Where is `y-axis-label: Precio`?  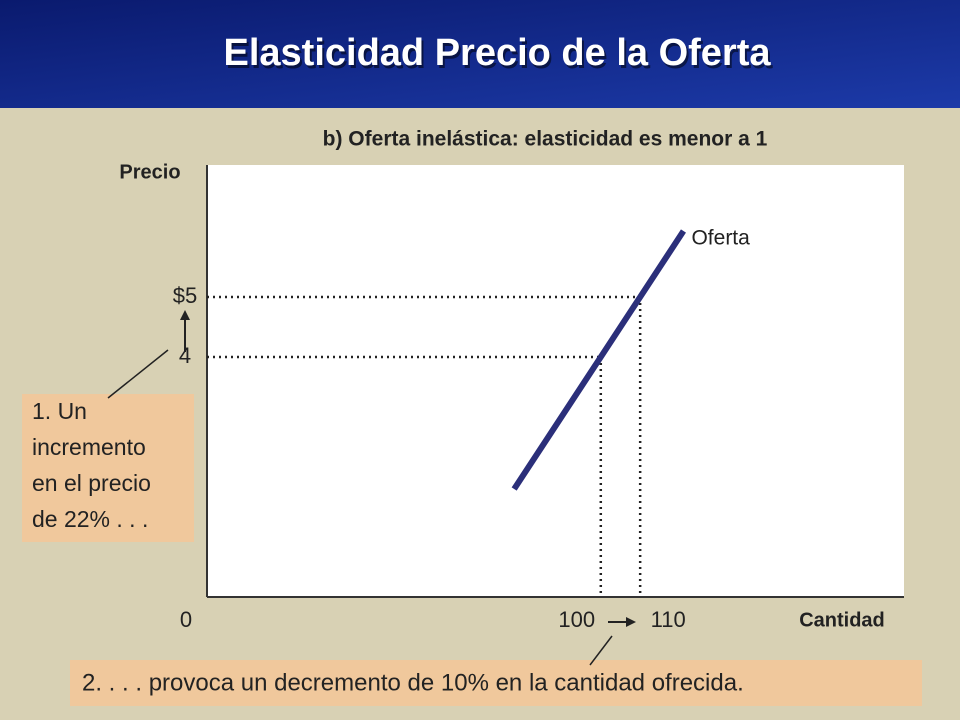 y-axis-label: Precio is located at coordinates (149, 172).